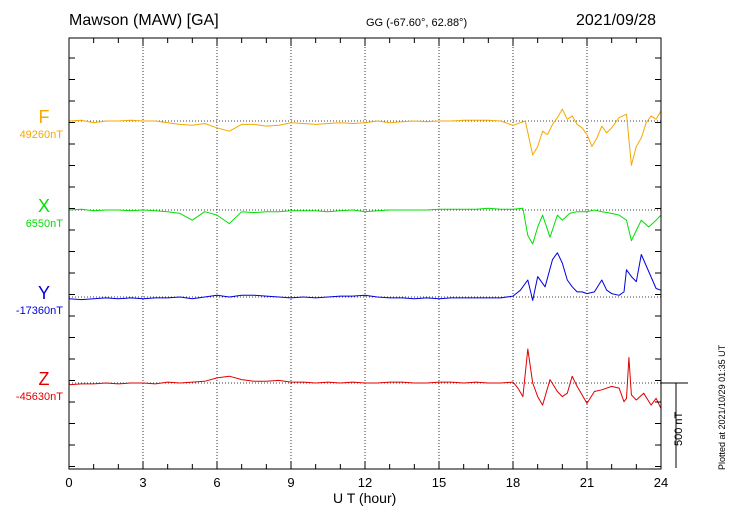 The image size is (730, 520). What do you see at coordinates (365, 226) in the screenshot?
I see `series-line-X` at bounding box center [365, 226].